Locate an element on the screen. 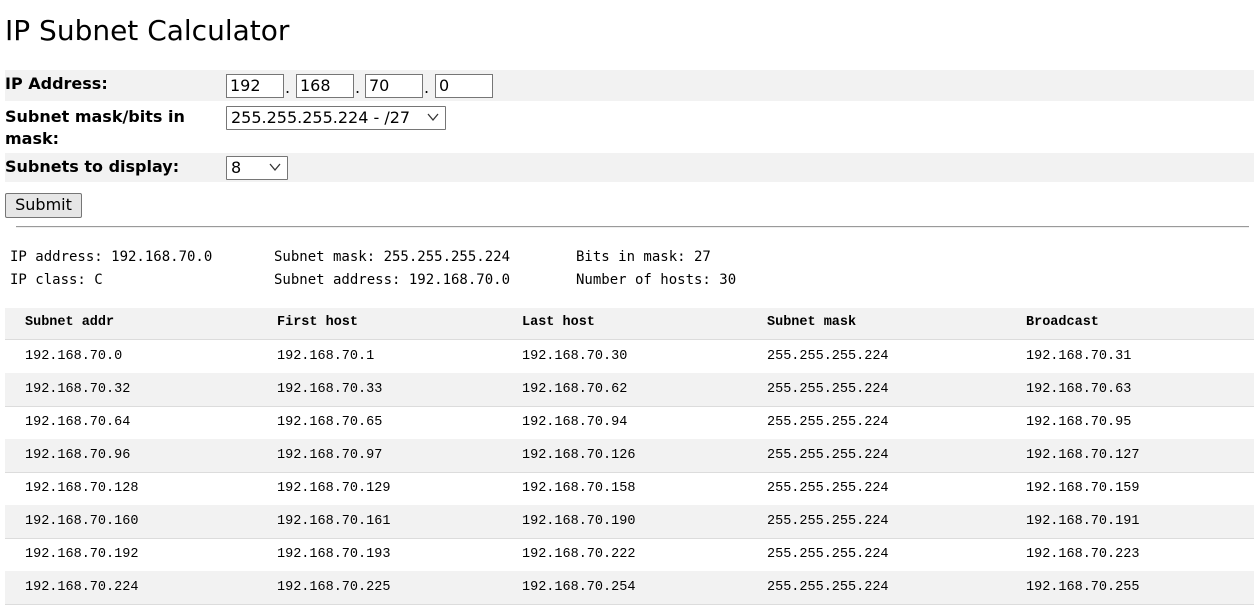 Image resolution: width=1254 pixels, height=608 pixels. last-host-cell: 192.168.70.126 is located at coordinates (579, 455).